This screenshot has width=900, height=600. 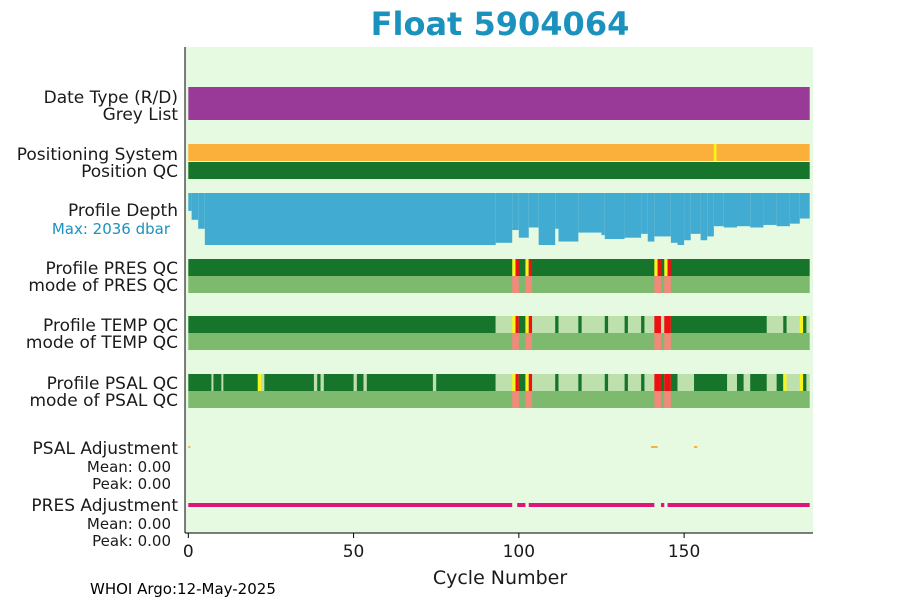 I want to click on label-psal-mode: mode of PSAL QC, so click(x=103, y=401).